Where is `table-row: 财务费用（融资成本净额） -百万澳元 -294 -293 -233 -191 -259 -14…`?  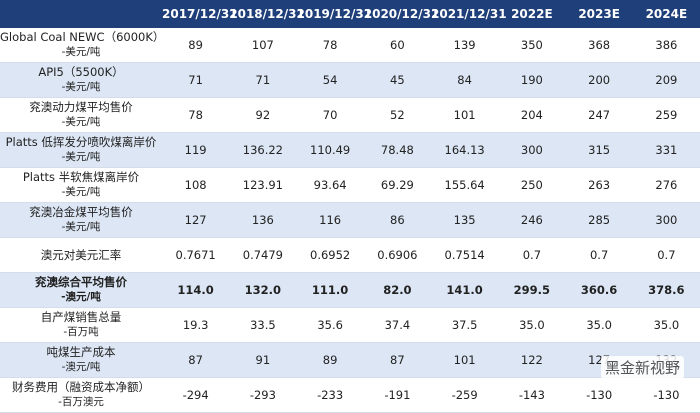 table-row: 财务费用（融资成本净额） -百万澳元 -294 -293 -233 -191 -259 -14… is located at coordinates (350, 395).